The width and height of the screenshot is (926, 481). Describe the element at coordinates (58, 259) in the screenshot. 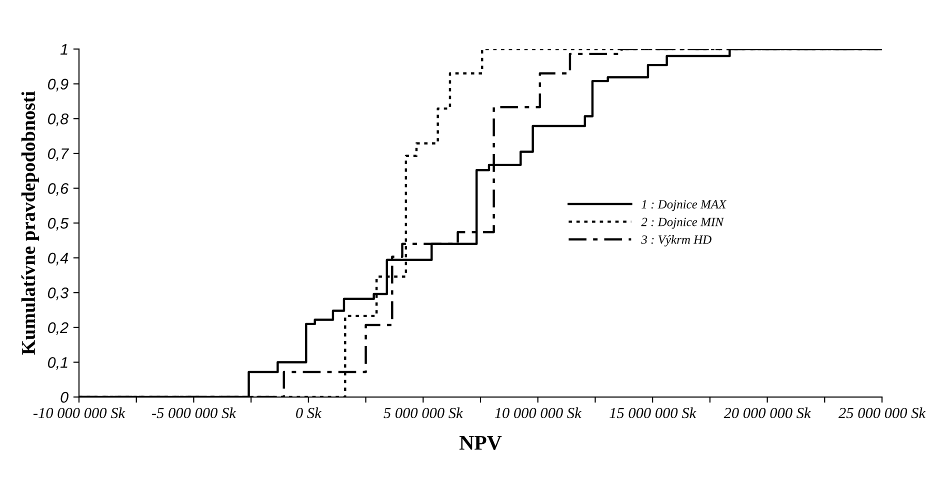

I see `y-tick-label: 0,4` at that location.